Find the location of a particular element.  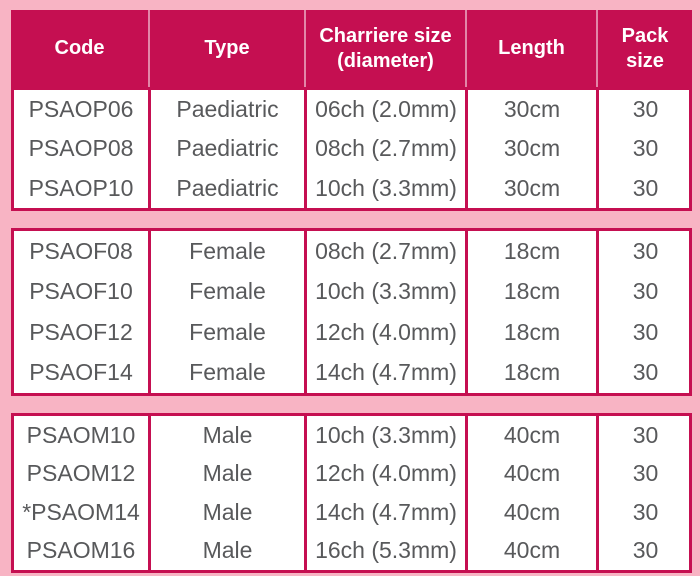

cell-code: PSAOP10 is located at coordinates (81, 187).